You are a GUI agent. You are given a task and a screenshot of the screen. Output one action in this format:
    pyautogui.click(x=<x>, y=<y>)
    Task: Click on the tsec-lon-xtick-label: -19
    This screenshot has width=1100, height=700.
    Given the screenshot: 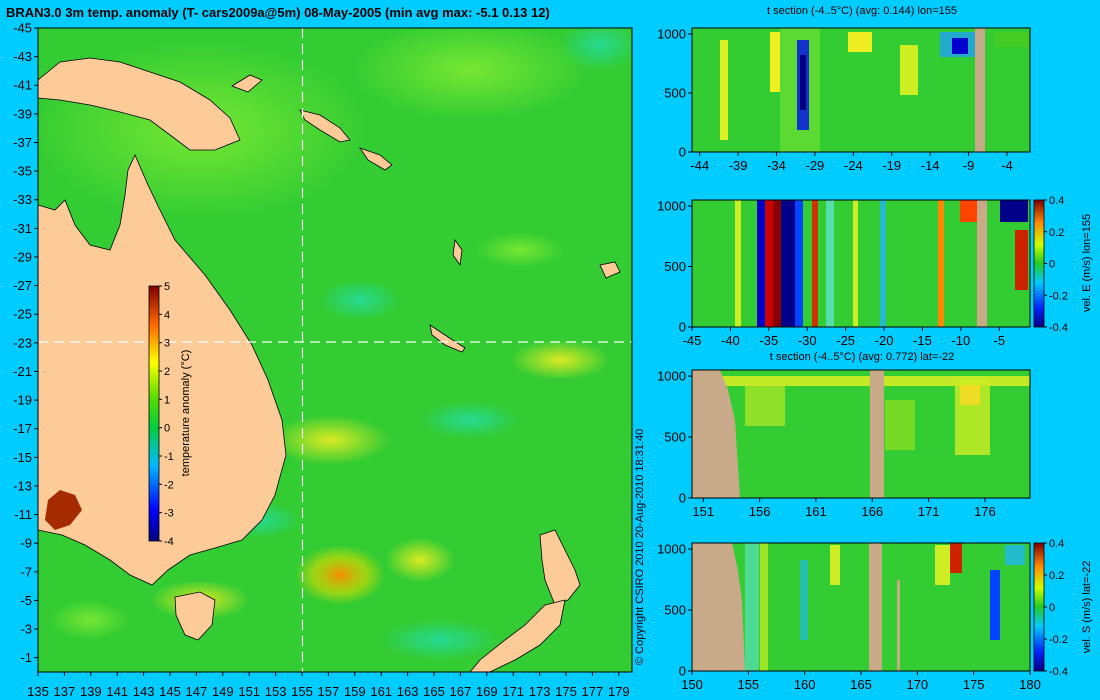 What is the action you would take?
    pyautogui.click(x=891, y=165)
    